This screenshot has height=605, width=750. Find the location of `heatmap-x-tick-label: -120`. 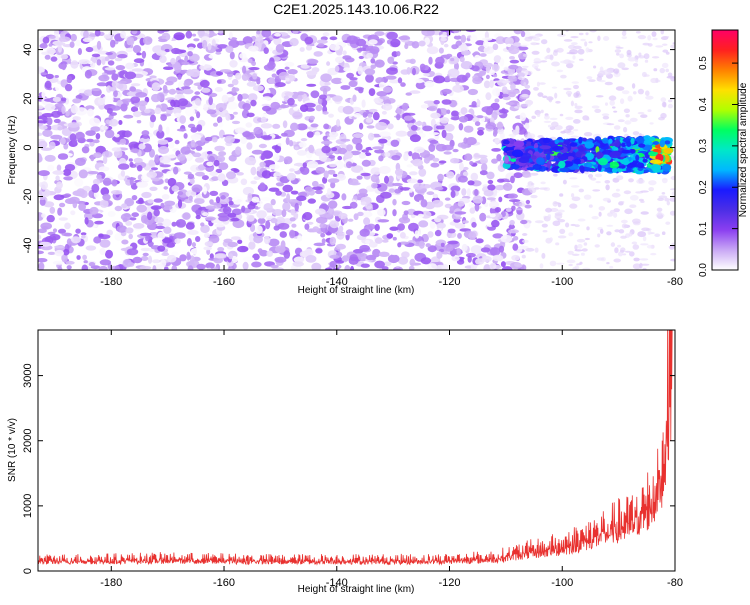

heatmap-x-tick-label: -120 is located at coordinates (449, 282).